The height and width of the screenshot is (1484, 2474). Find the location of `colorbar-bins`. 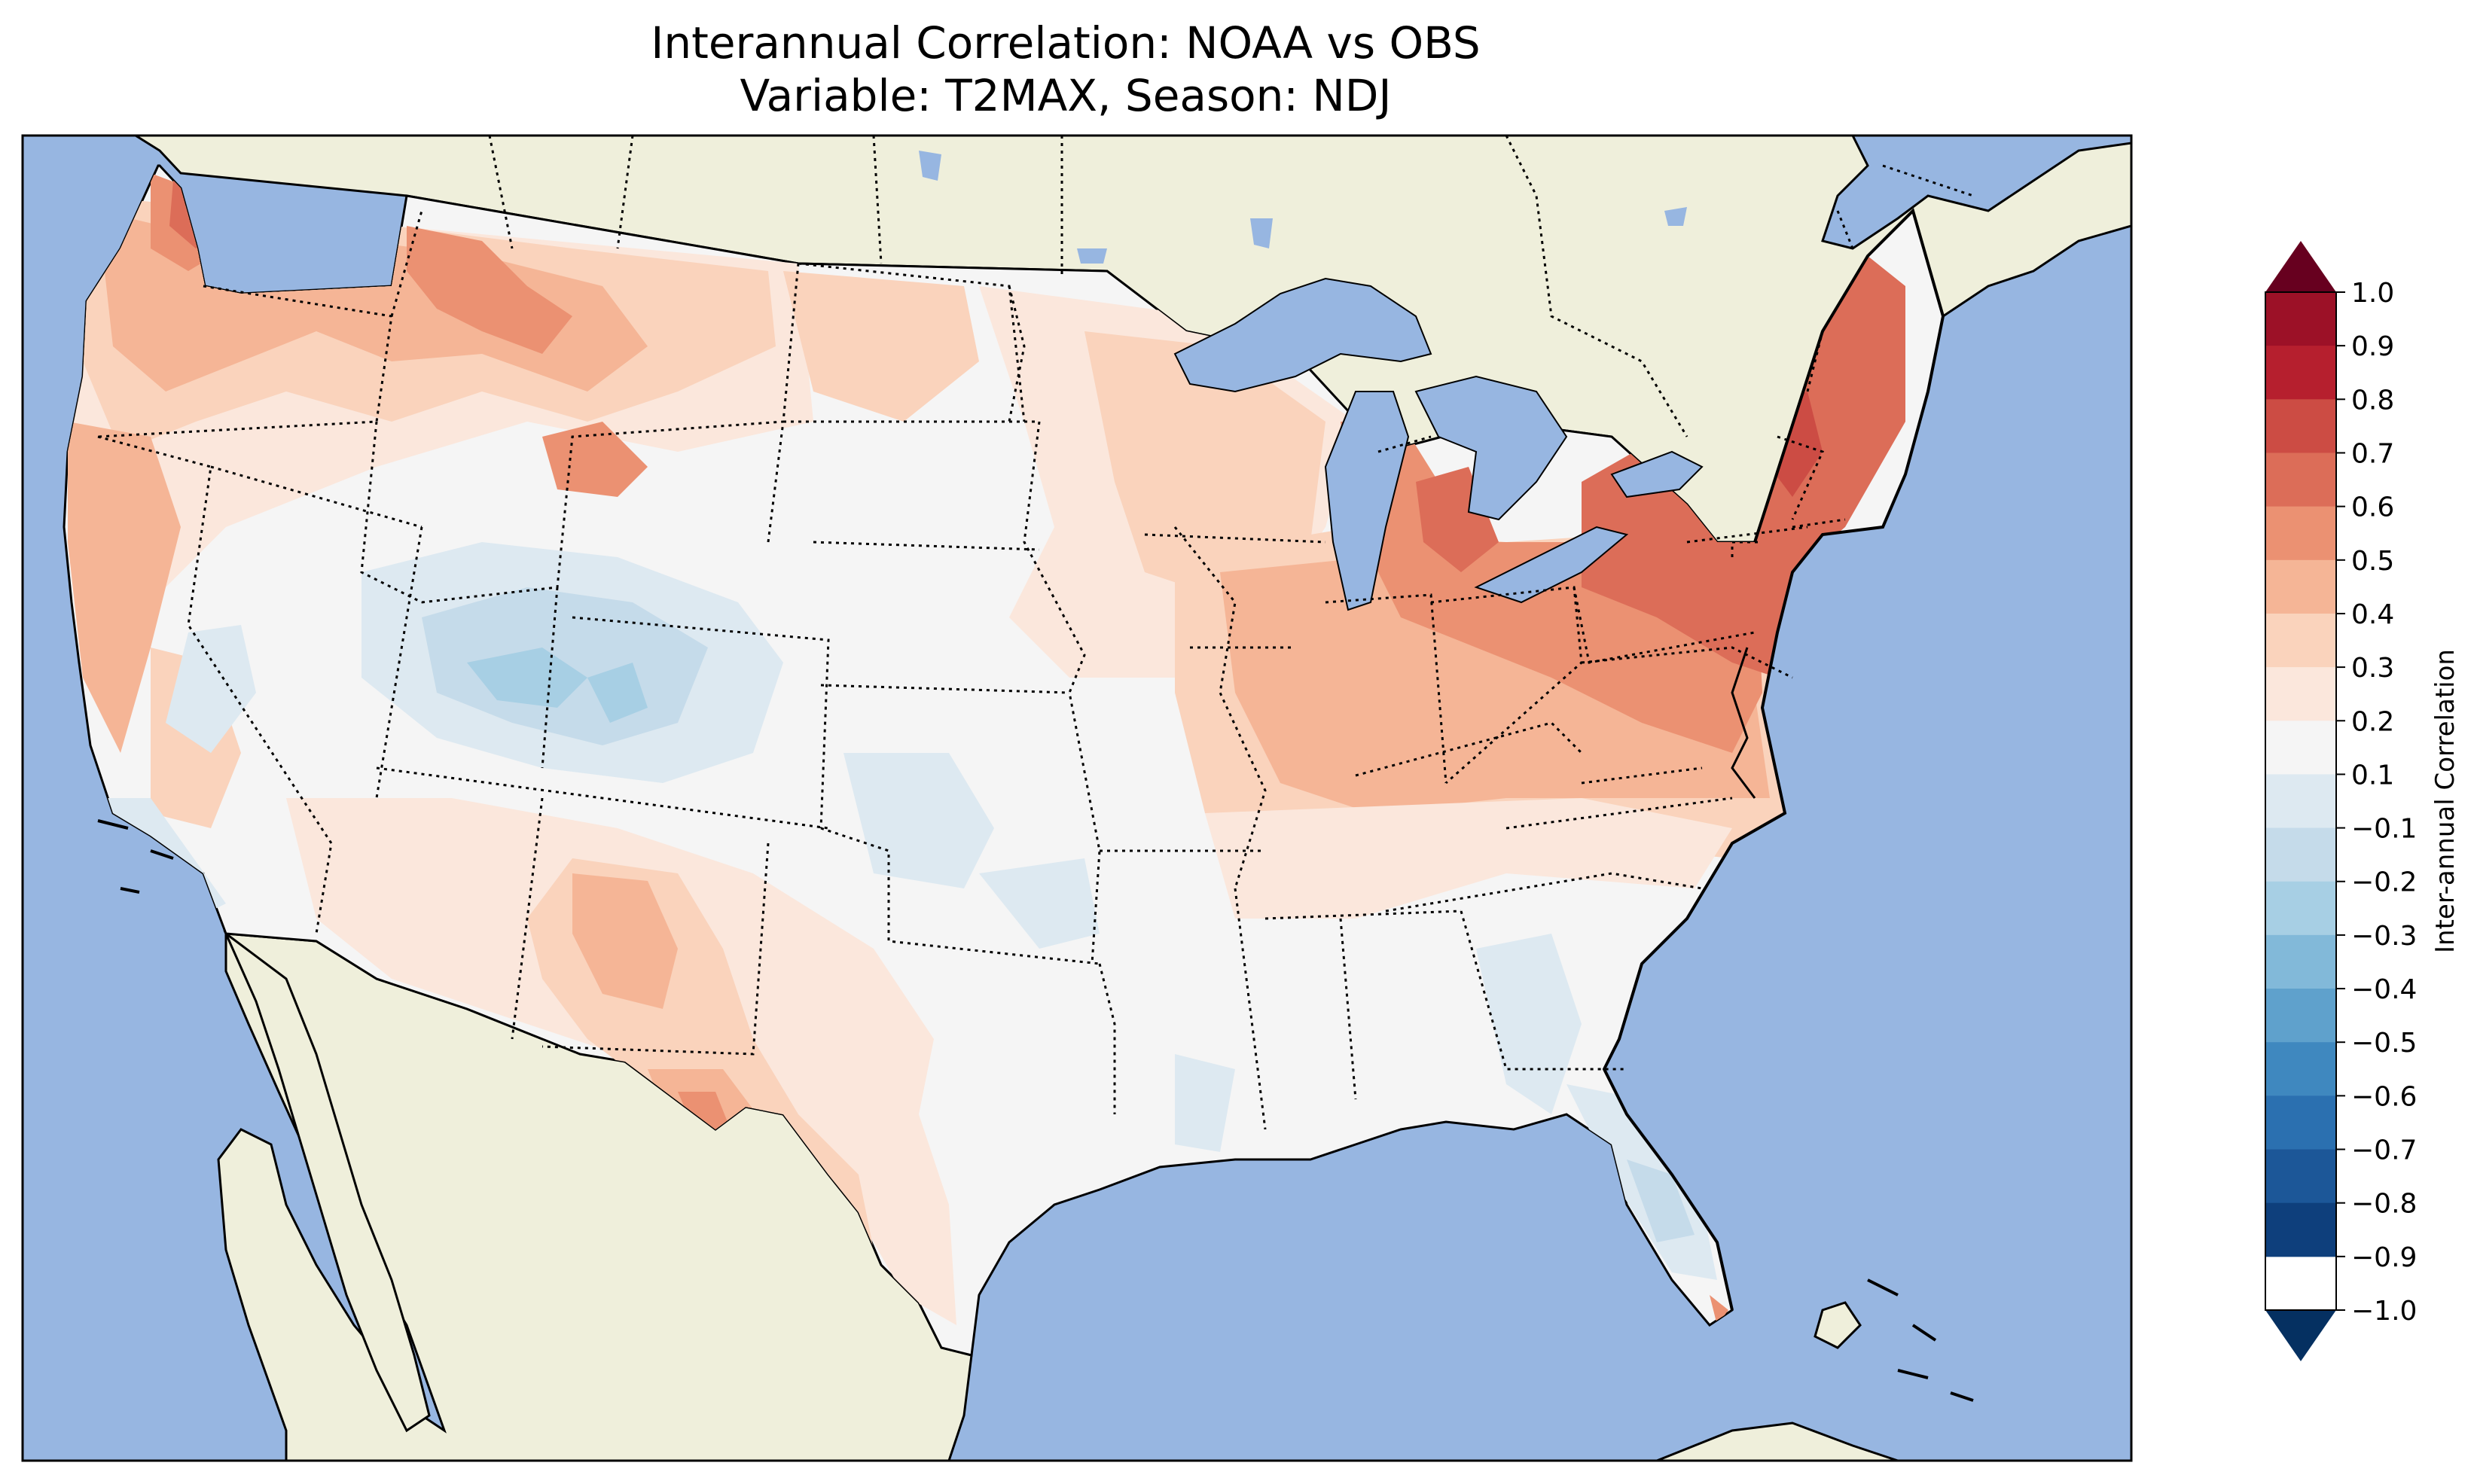

colorbar-bins is located at coordinates (2301, 774).